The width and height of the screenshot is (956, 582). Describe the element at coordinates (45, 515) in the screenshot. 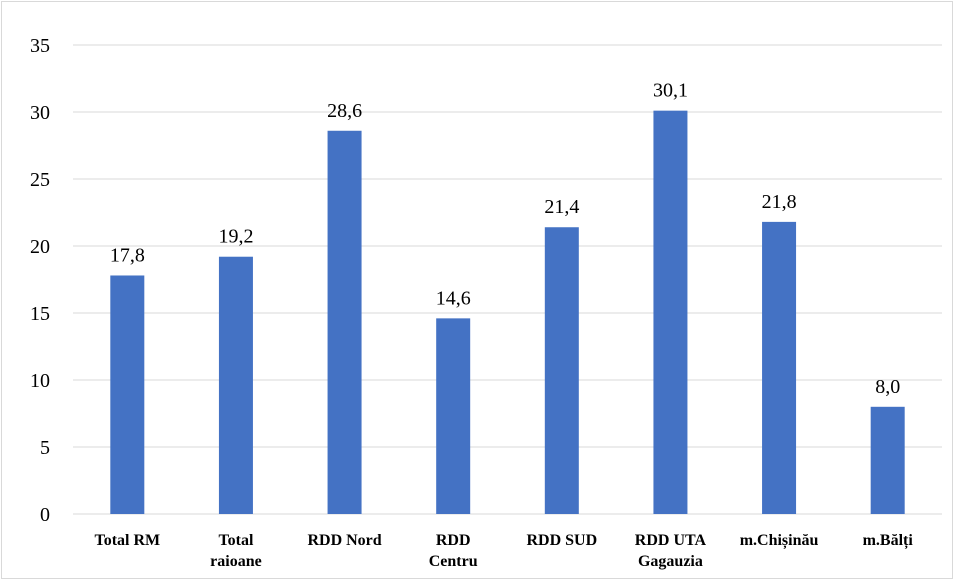

I see `y-tick-label: 0` at that location.